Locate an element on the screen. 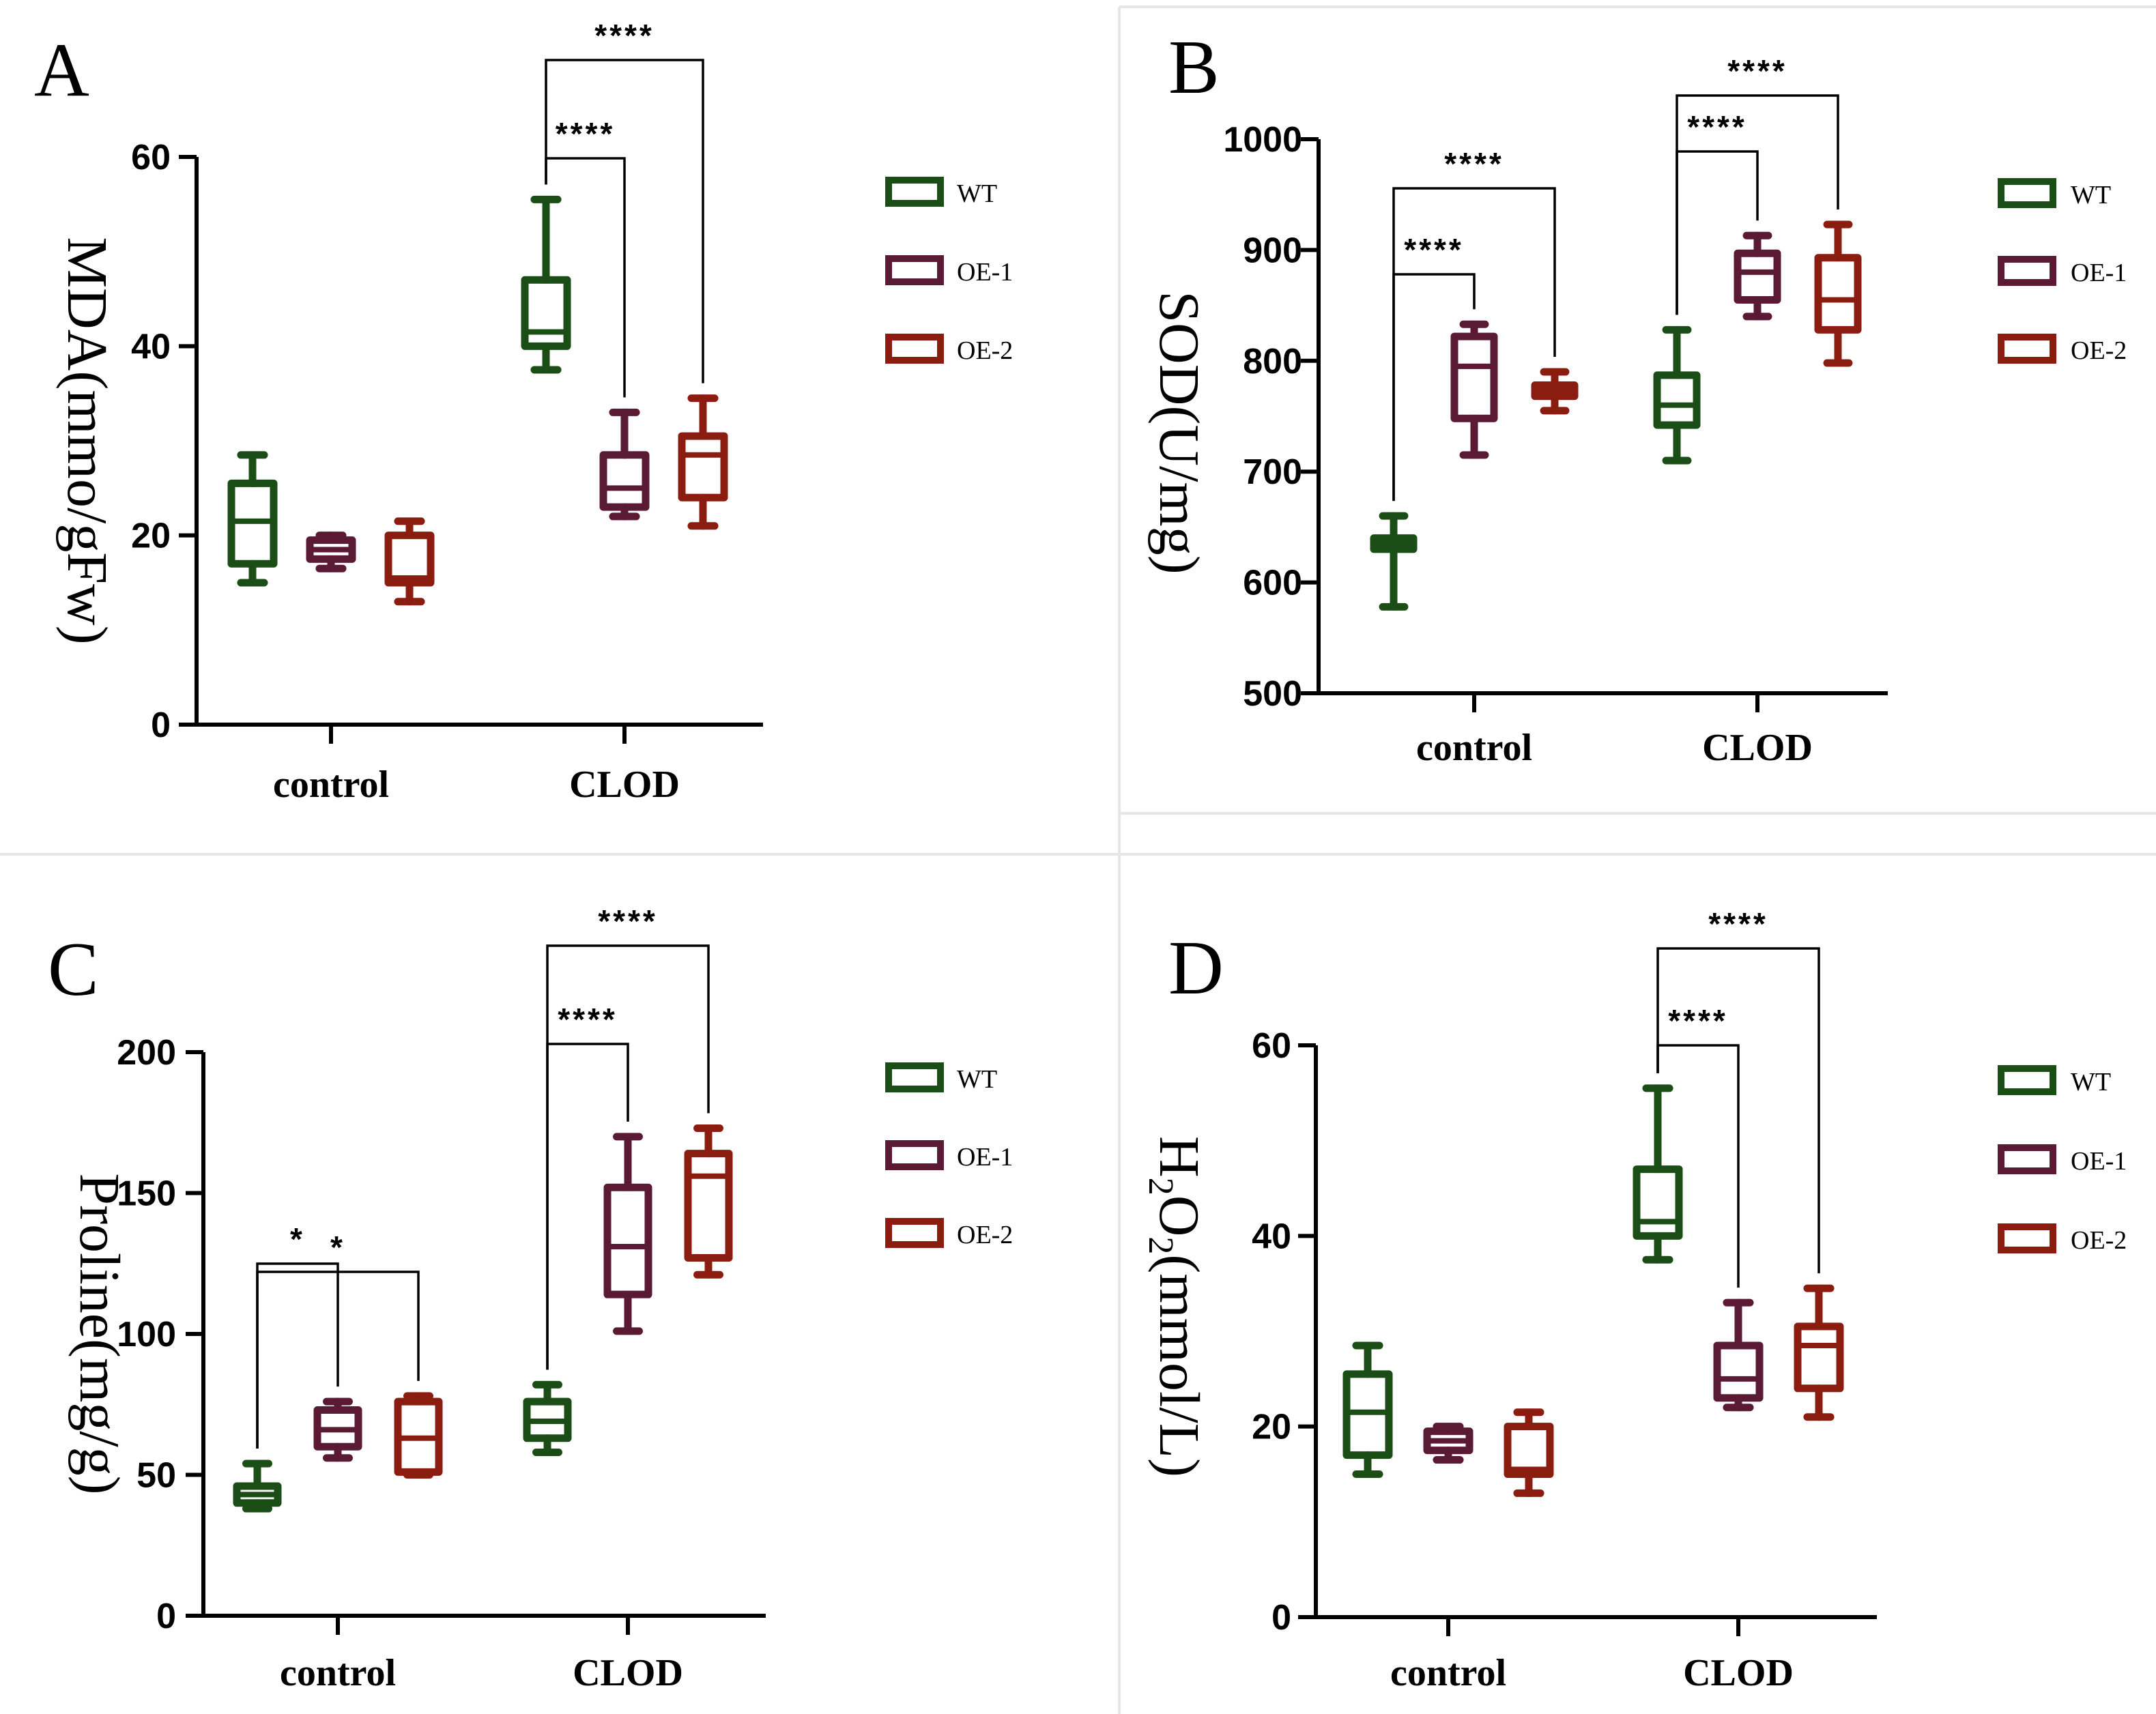 The width and height of the screenshot is (2156, 1714). y-axis-label-part: O is located at coordinates (1179, 1216).